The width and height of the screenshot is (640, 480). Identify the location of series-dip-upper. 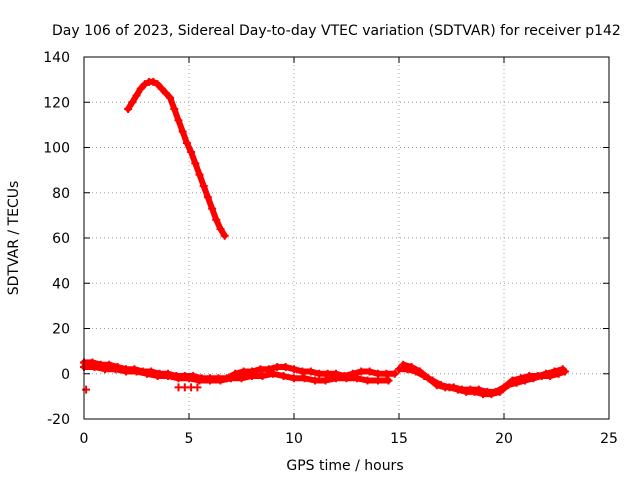
(483, 378).